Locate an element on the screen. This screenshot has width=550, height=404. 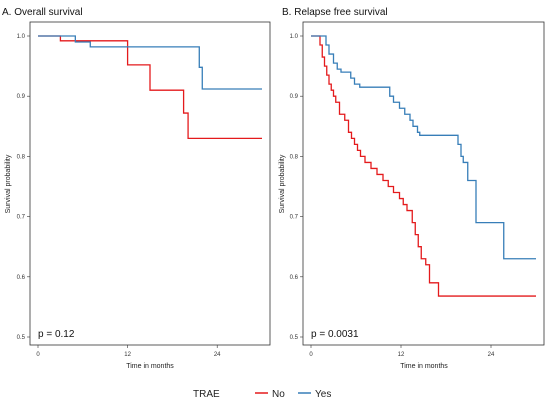
panel-a-y-tick-label: 0.8 is located at coordinates (21, 157).